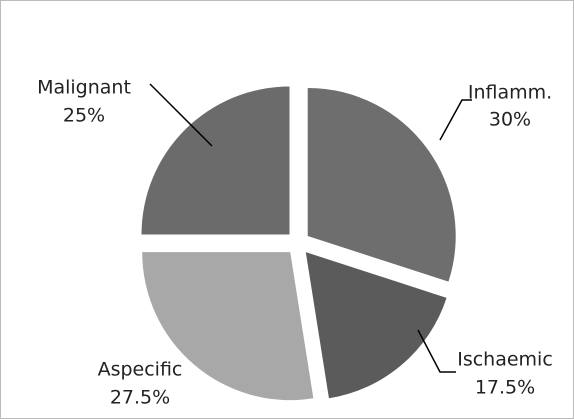 The height and width of the screenshot is (419, 574). I want to click on category-label: Malignant, so click(84, 88).